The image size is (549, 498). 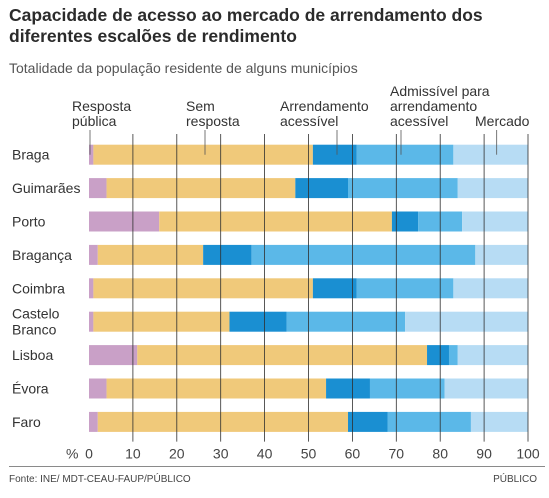 I want to click on x-tick-label: 40, so click(x=265, y=454).